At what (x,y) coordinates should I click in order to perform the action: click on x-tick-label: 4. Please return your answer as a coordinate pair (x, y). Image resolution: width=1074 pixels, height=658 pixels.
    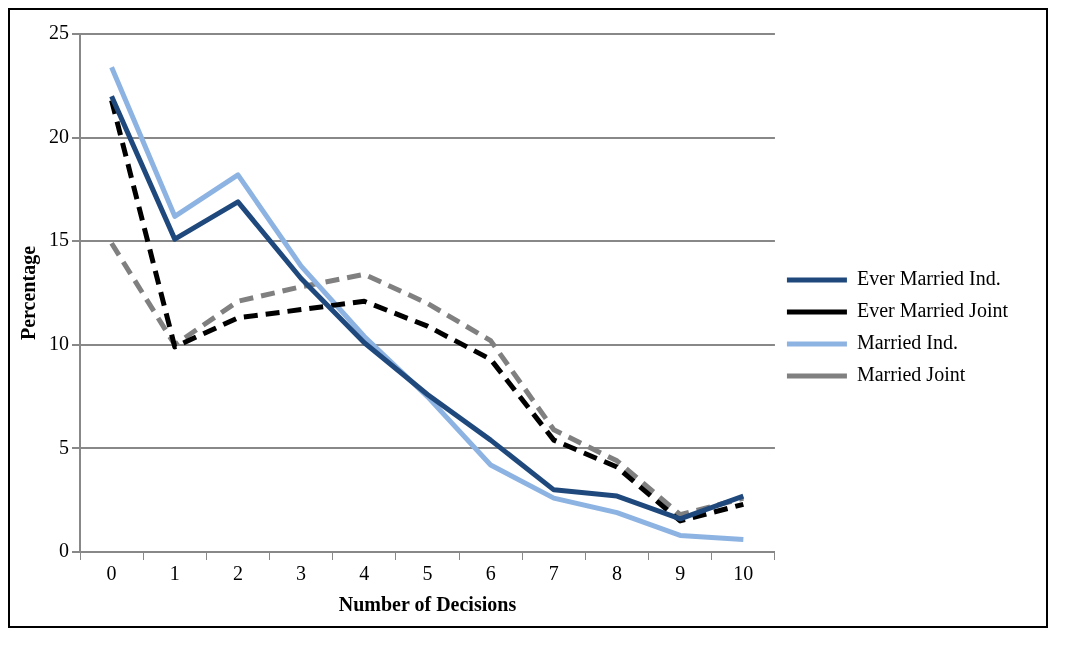
    Looking at the image, I should click on (364, 573).